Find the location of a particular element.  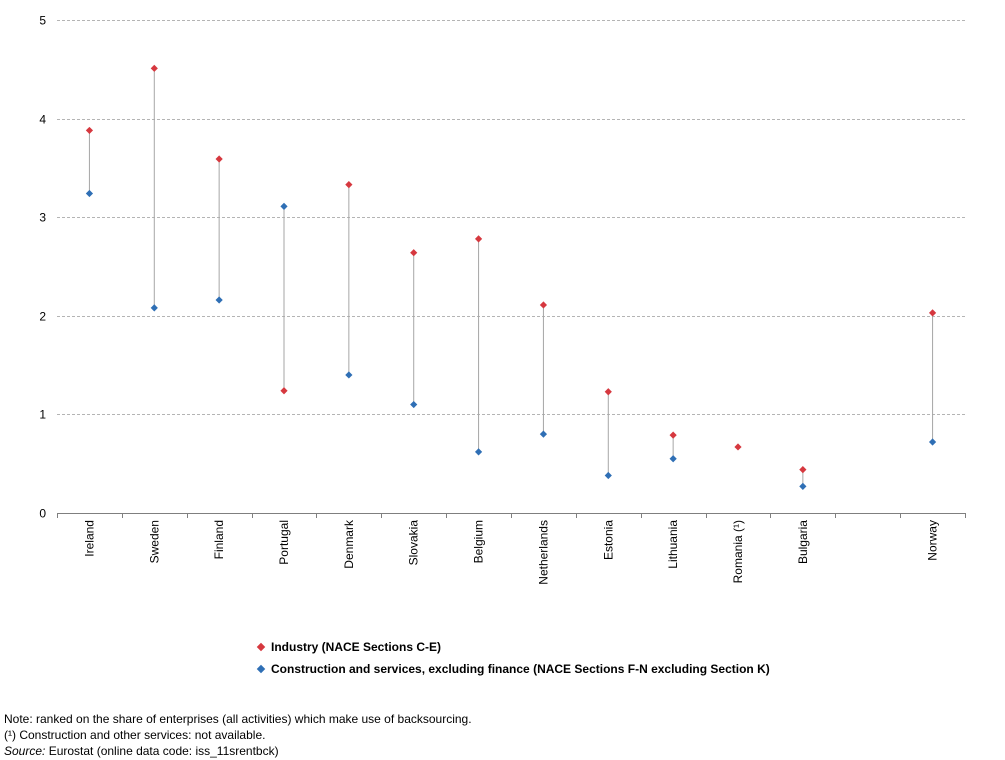

x-tick-label: Finland is located at coordinates (219, 539).